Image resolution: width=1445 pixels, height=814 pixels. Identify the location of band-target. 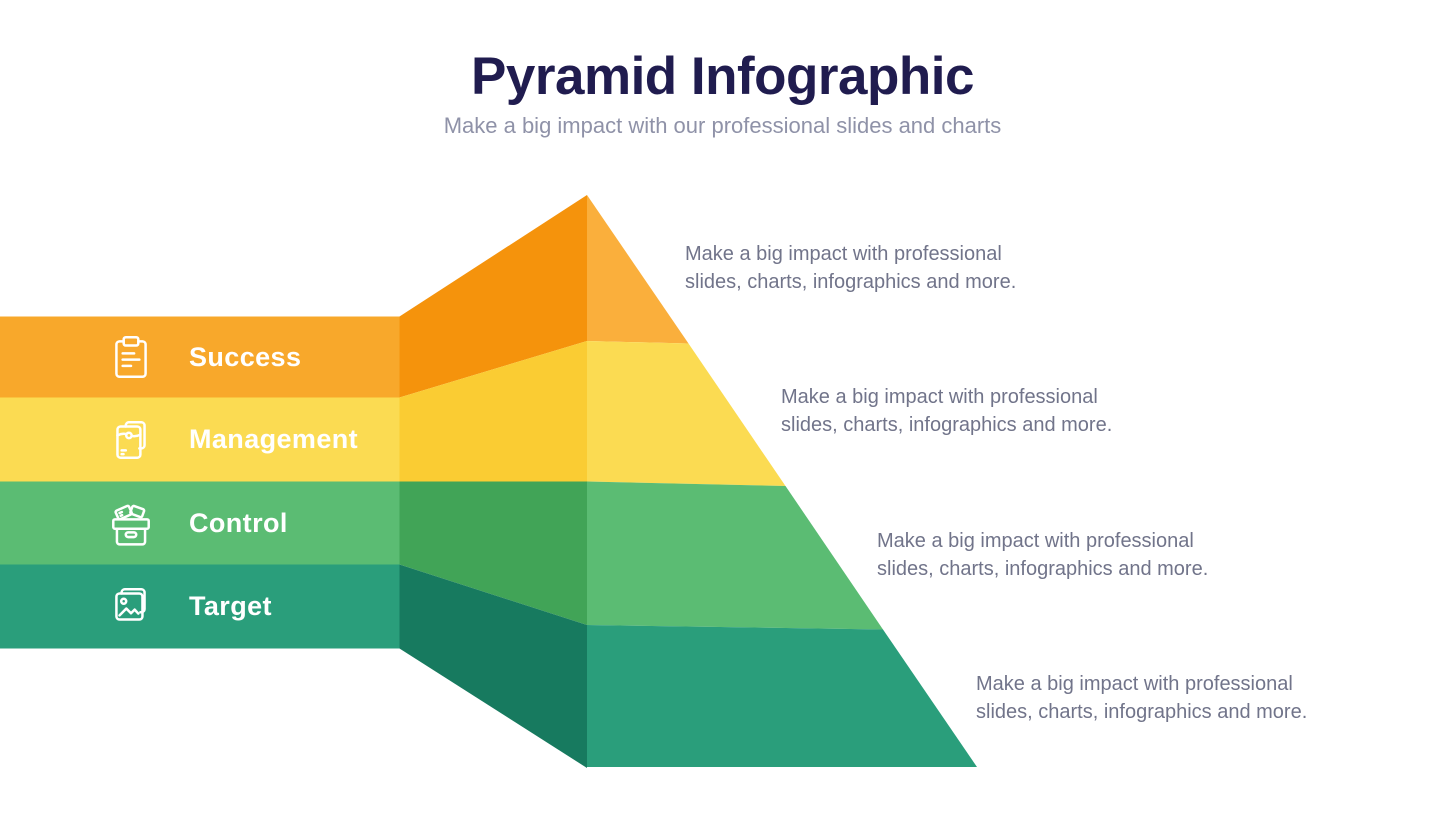
(200, 606).